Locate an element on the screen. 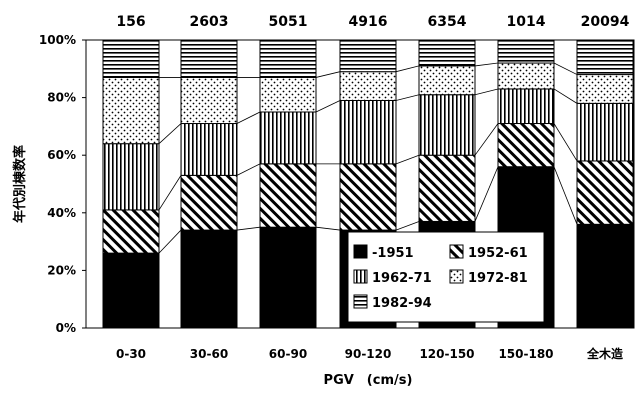  y-axis-title: 年代別棟数率 is located at coordinates (20, 184).